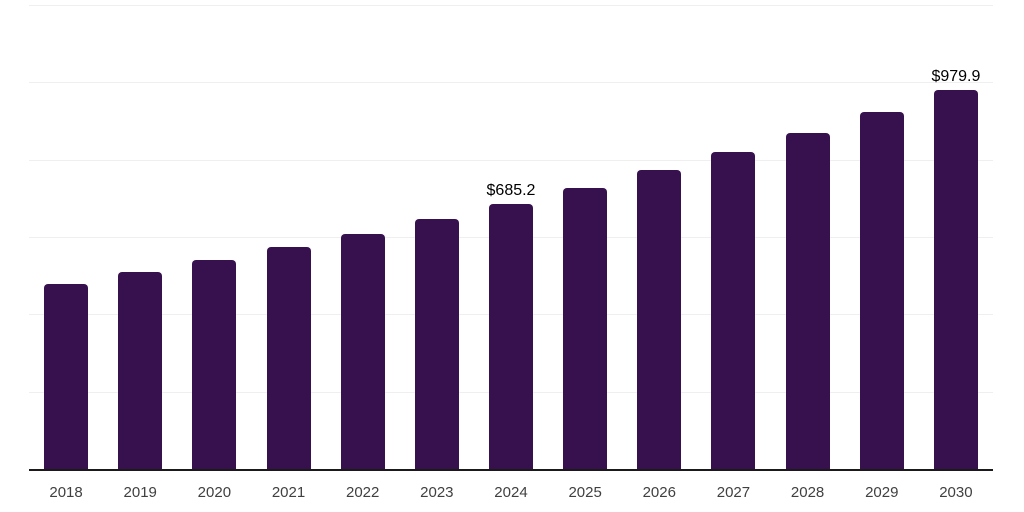  I want to click on bar-2021, so click(288, 358).